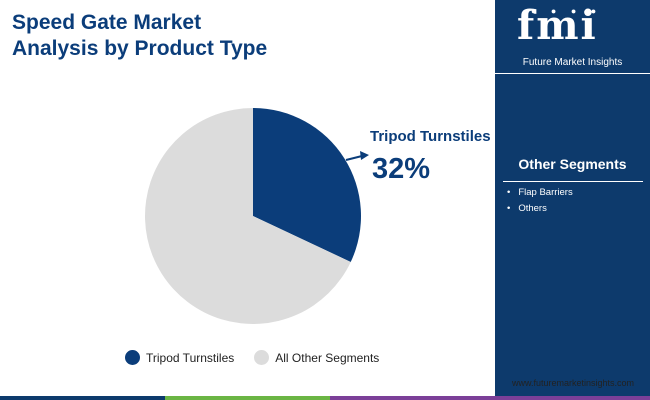 The width and height of the screenshot is (650, 400). I want to click on bar-segment-blue, so click(82, 398).